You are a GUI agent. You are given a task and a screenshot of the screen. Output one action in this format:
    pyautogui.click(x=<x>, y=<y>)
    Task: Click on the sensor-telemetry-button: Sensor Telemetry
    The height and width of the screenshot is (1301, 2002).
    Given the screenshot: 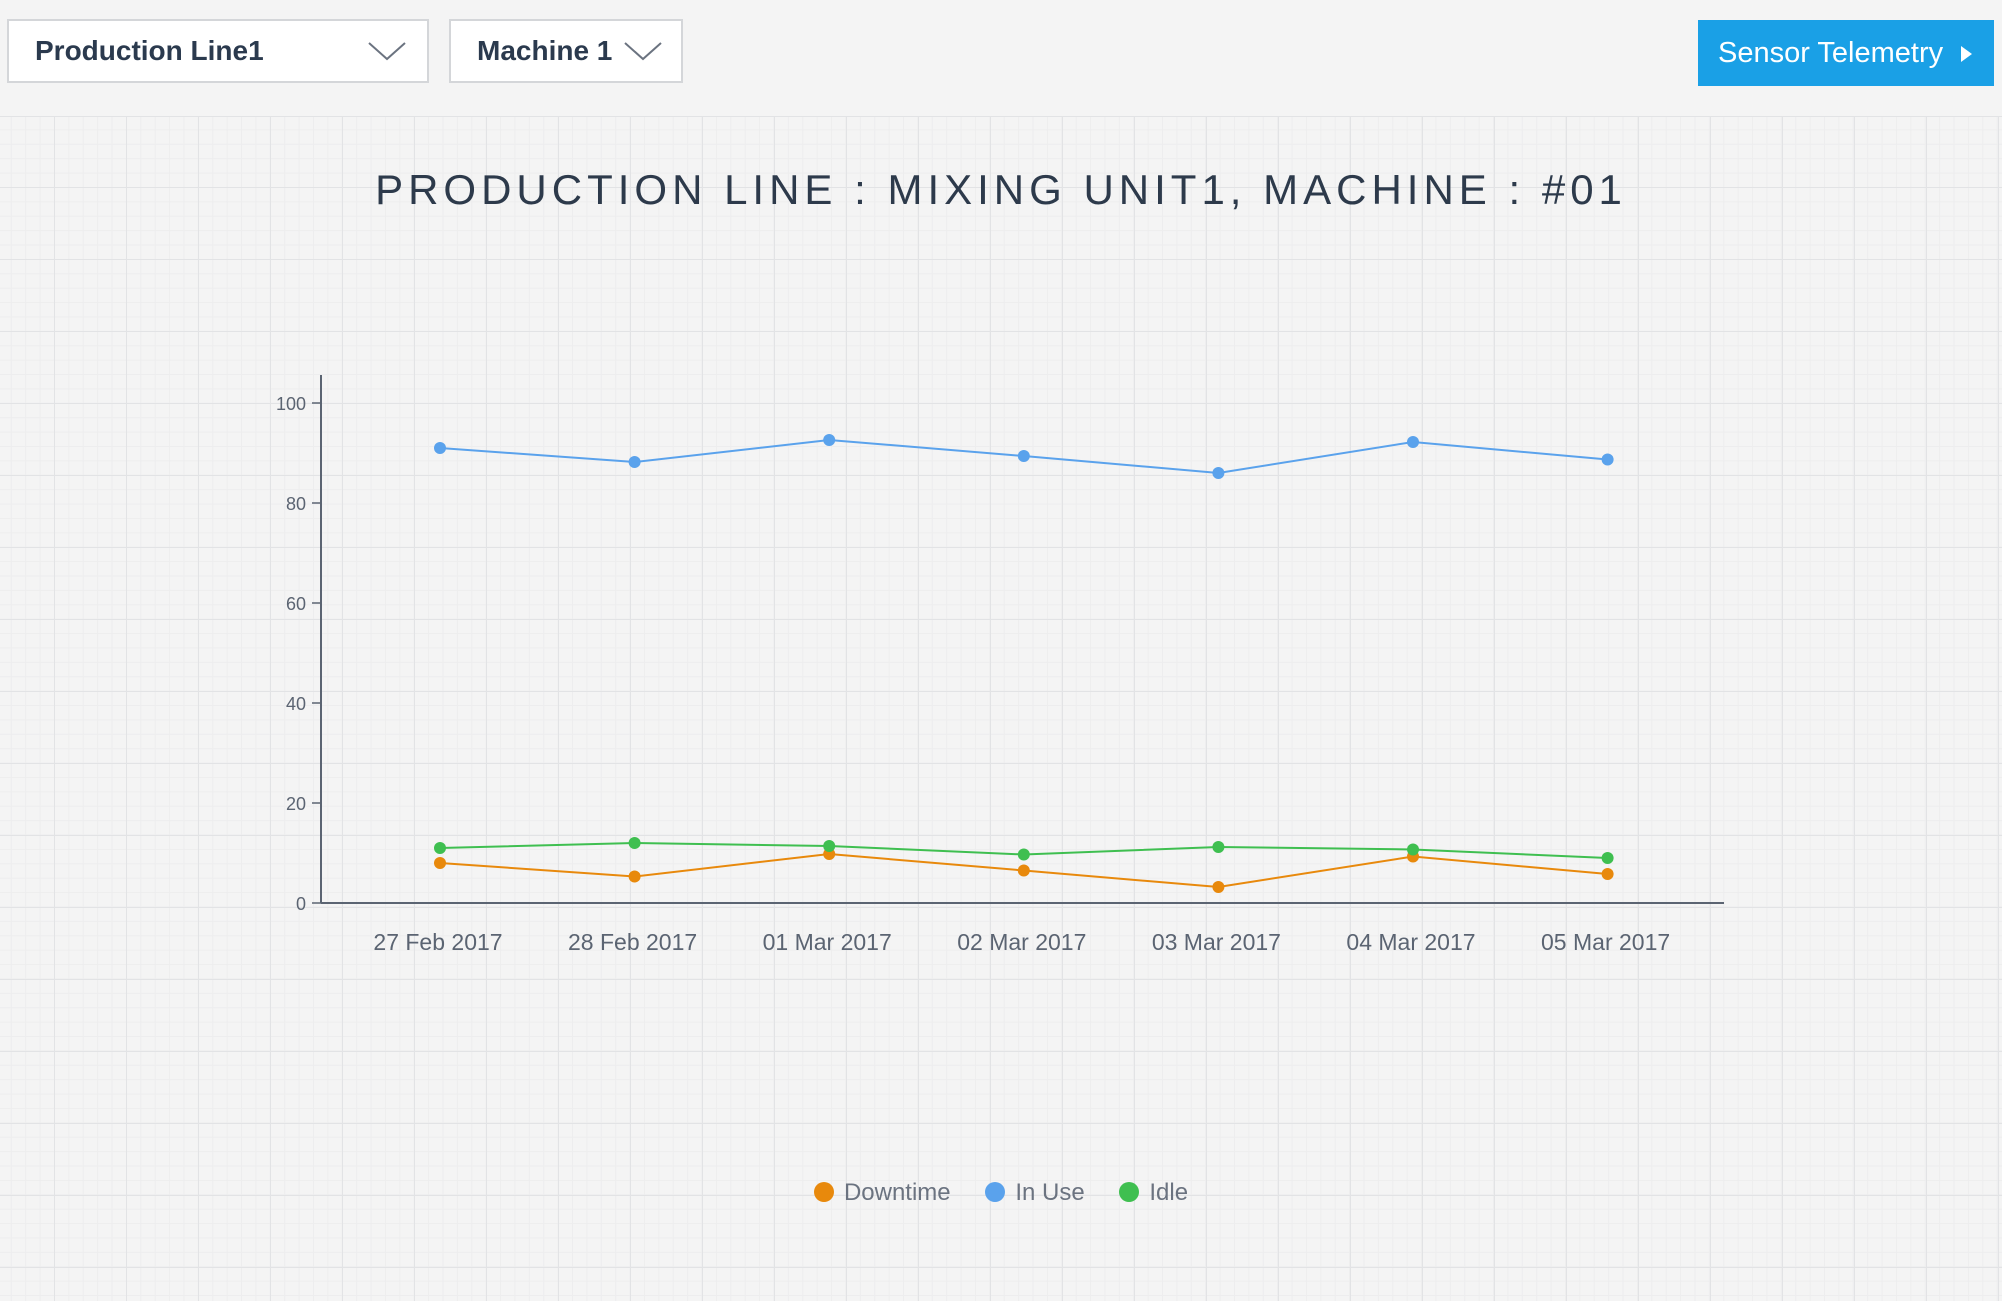 What is the action you would take?
    pyautogui.click(x=1846, y=53)
    